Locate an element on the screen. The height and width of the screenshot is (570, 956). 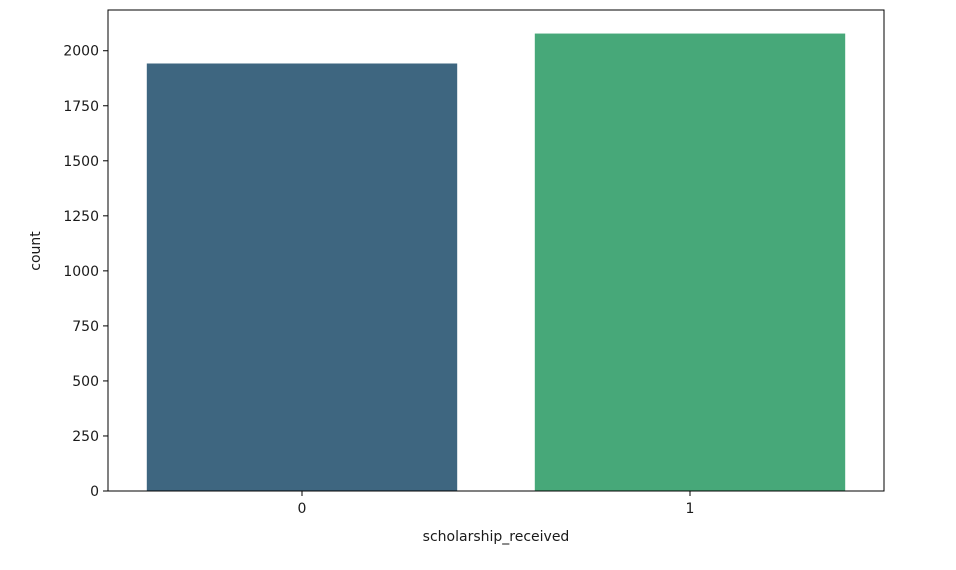
y-axis-ticks: 0 250 500 750 1000 1250 1500 1750 2000 is located at coordinates (85, 272).